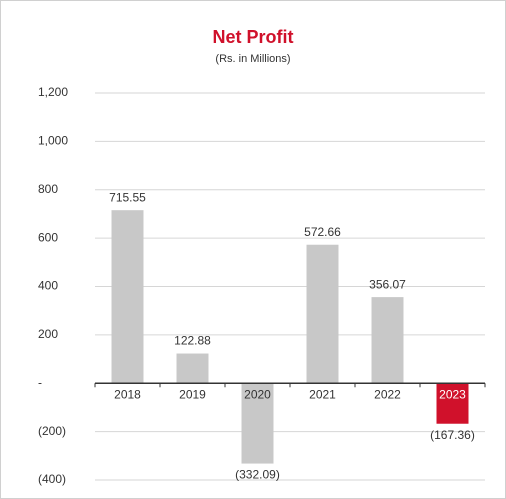 Image resolution: width=506 pixels, height=499 pixels. Describe the element at coordinates (48, 286) in the screenshot. I see `y-tick-label: 400` at that location.